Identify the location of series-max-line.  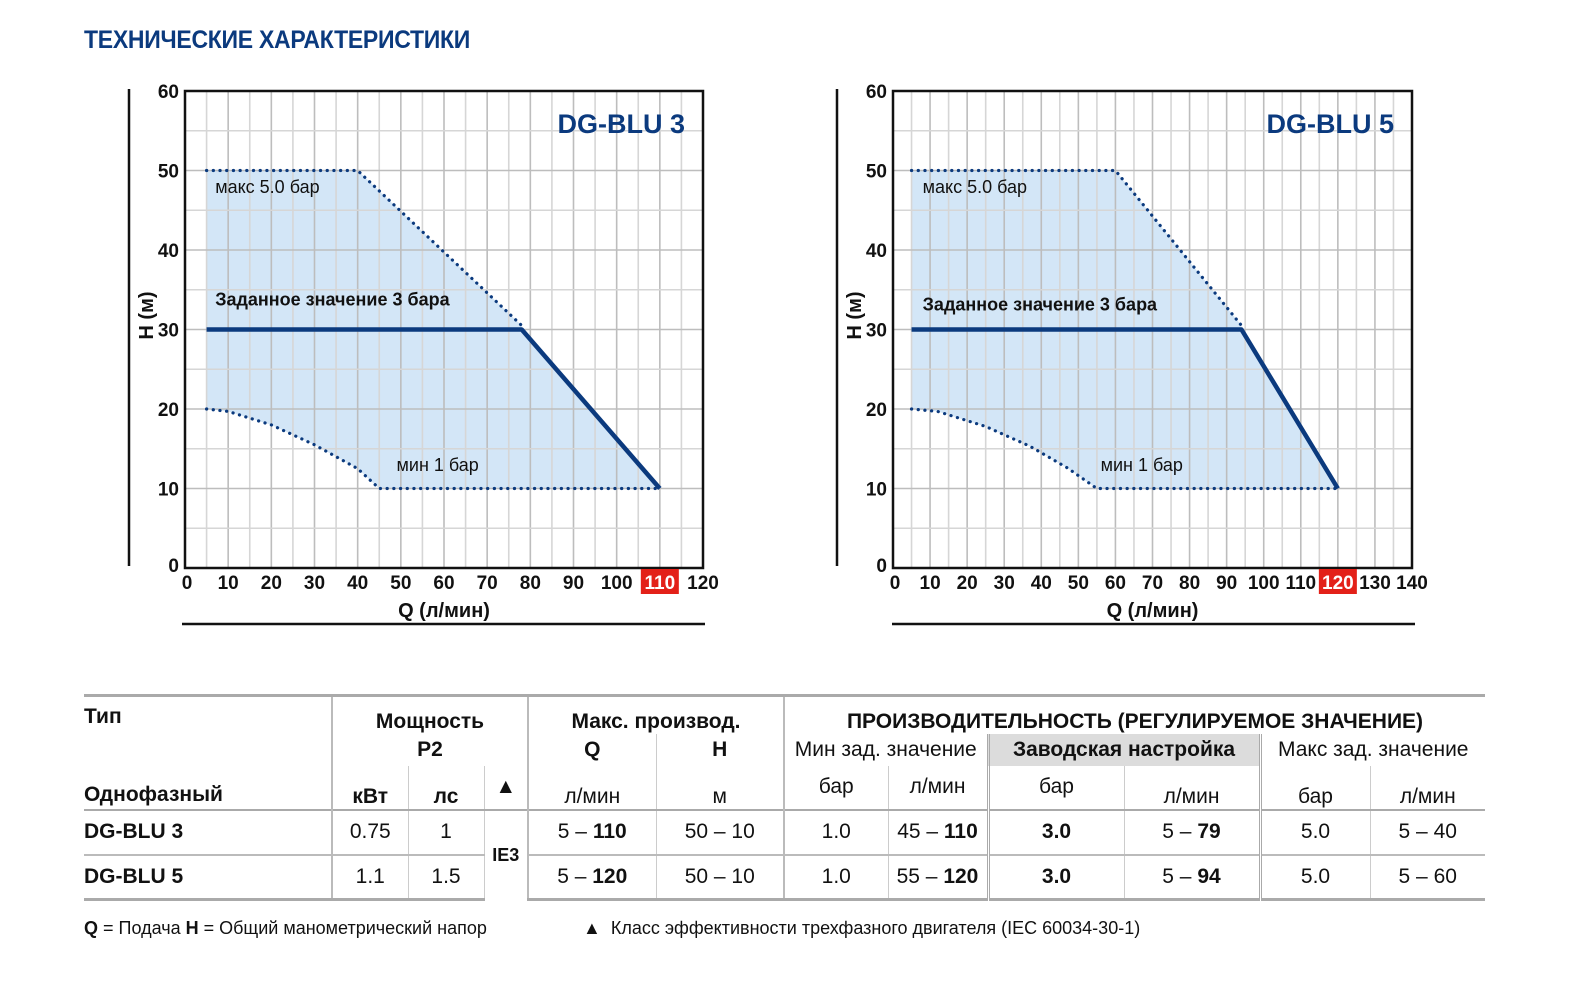
(1076, 248).